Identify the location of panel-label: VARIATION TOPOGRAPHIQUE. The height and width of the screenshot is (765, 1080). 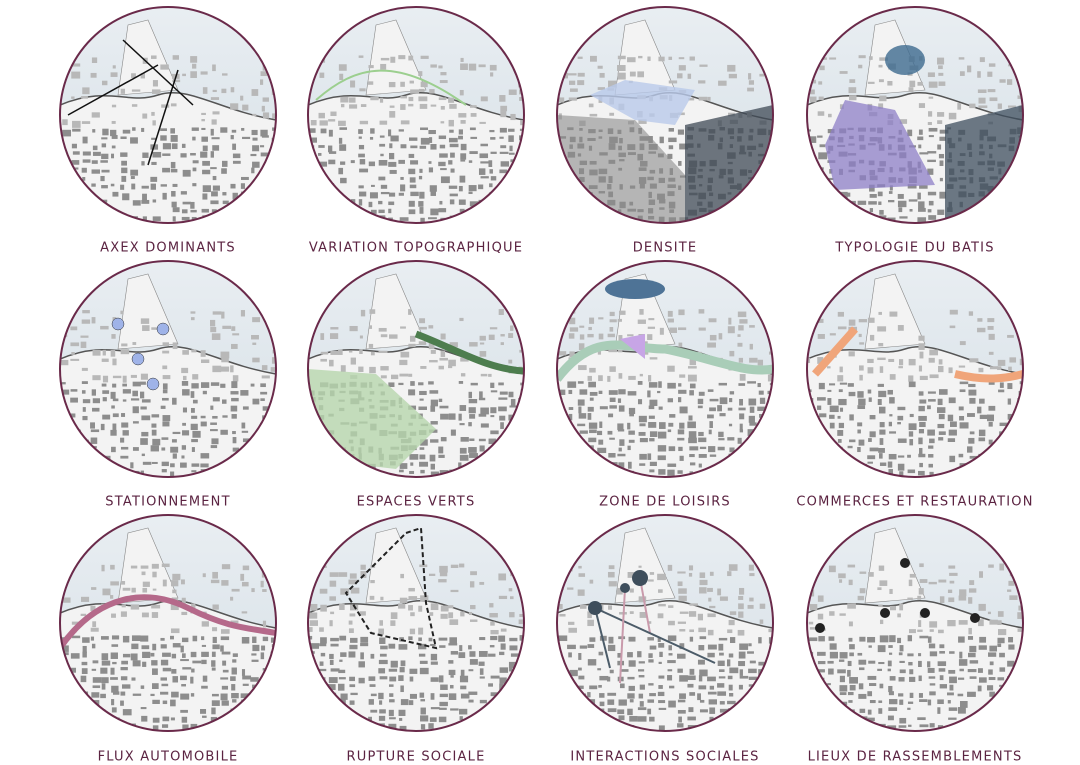
(416, 248).